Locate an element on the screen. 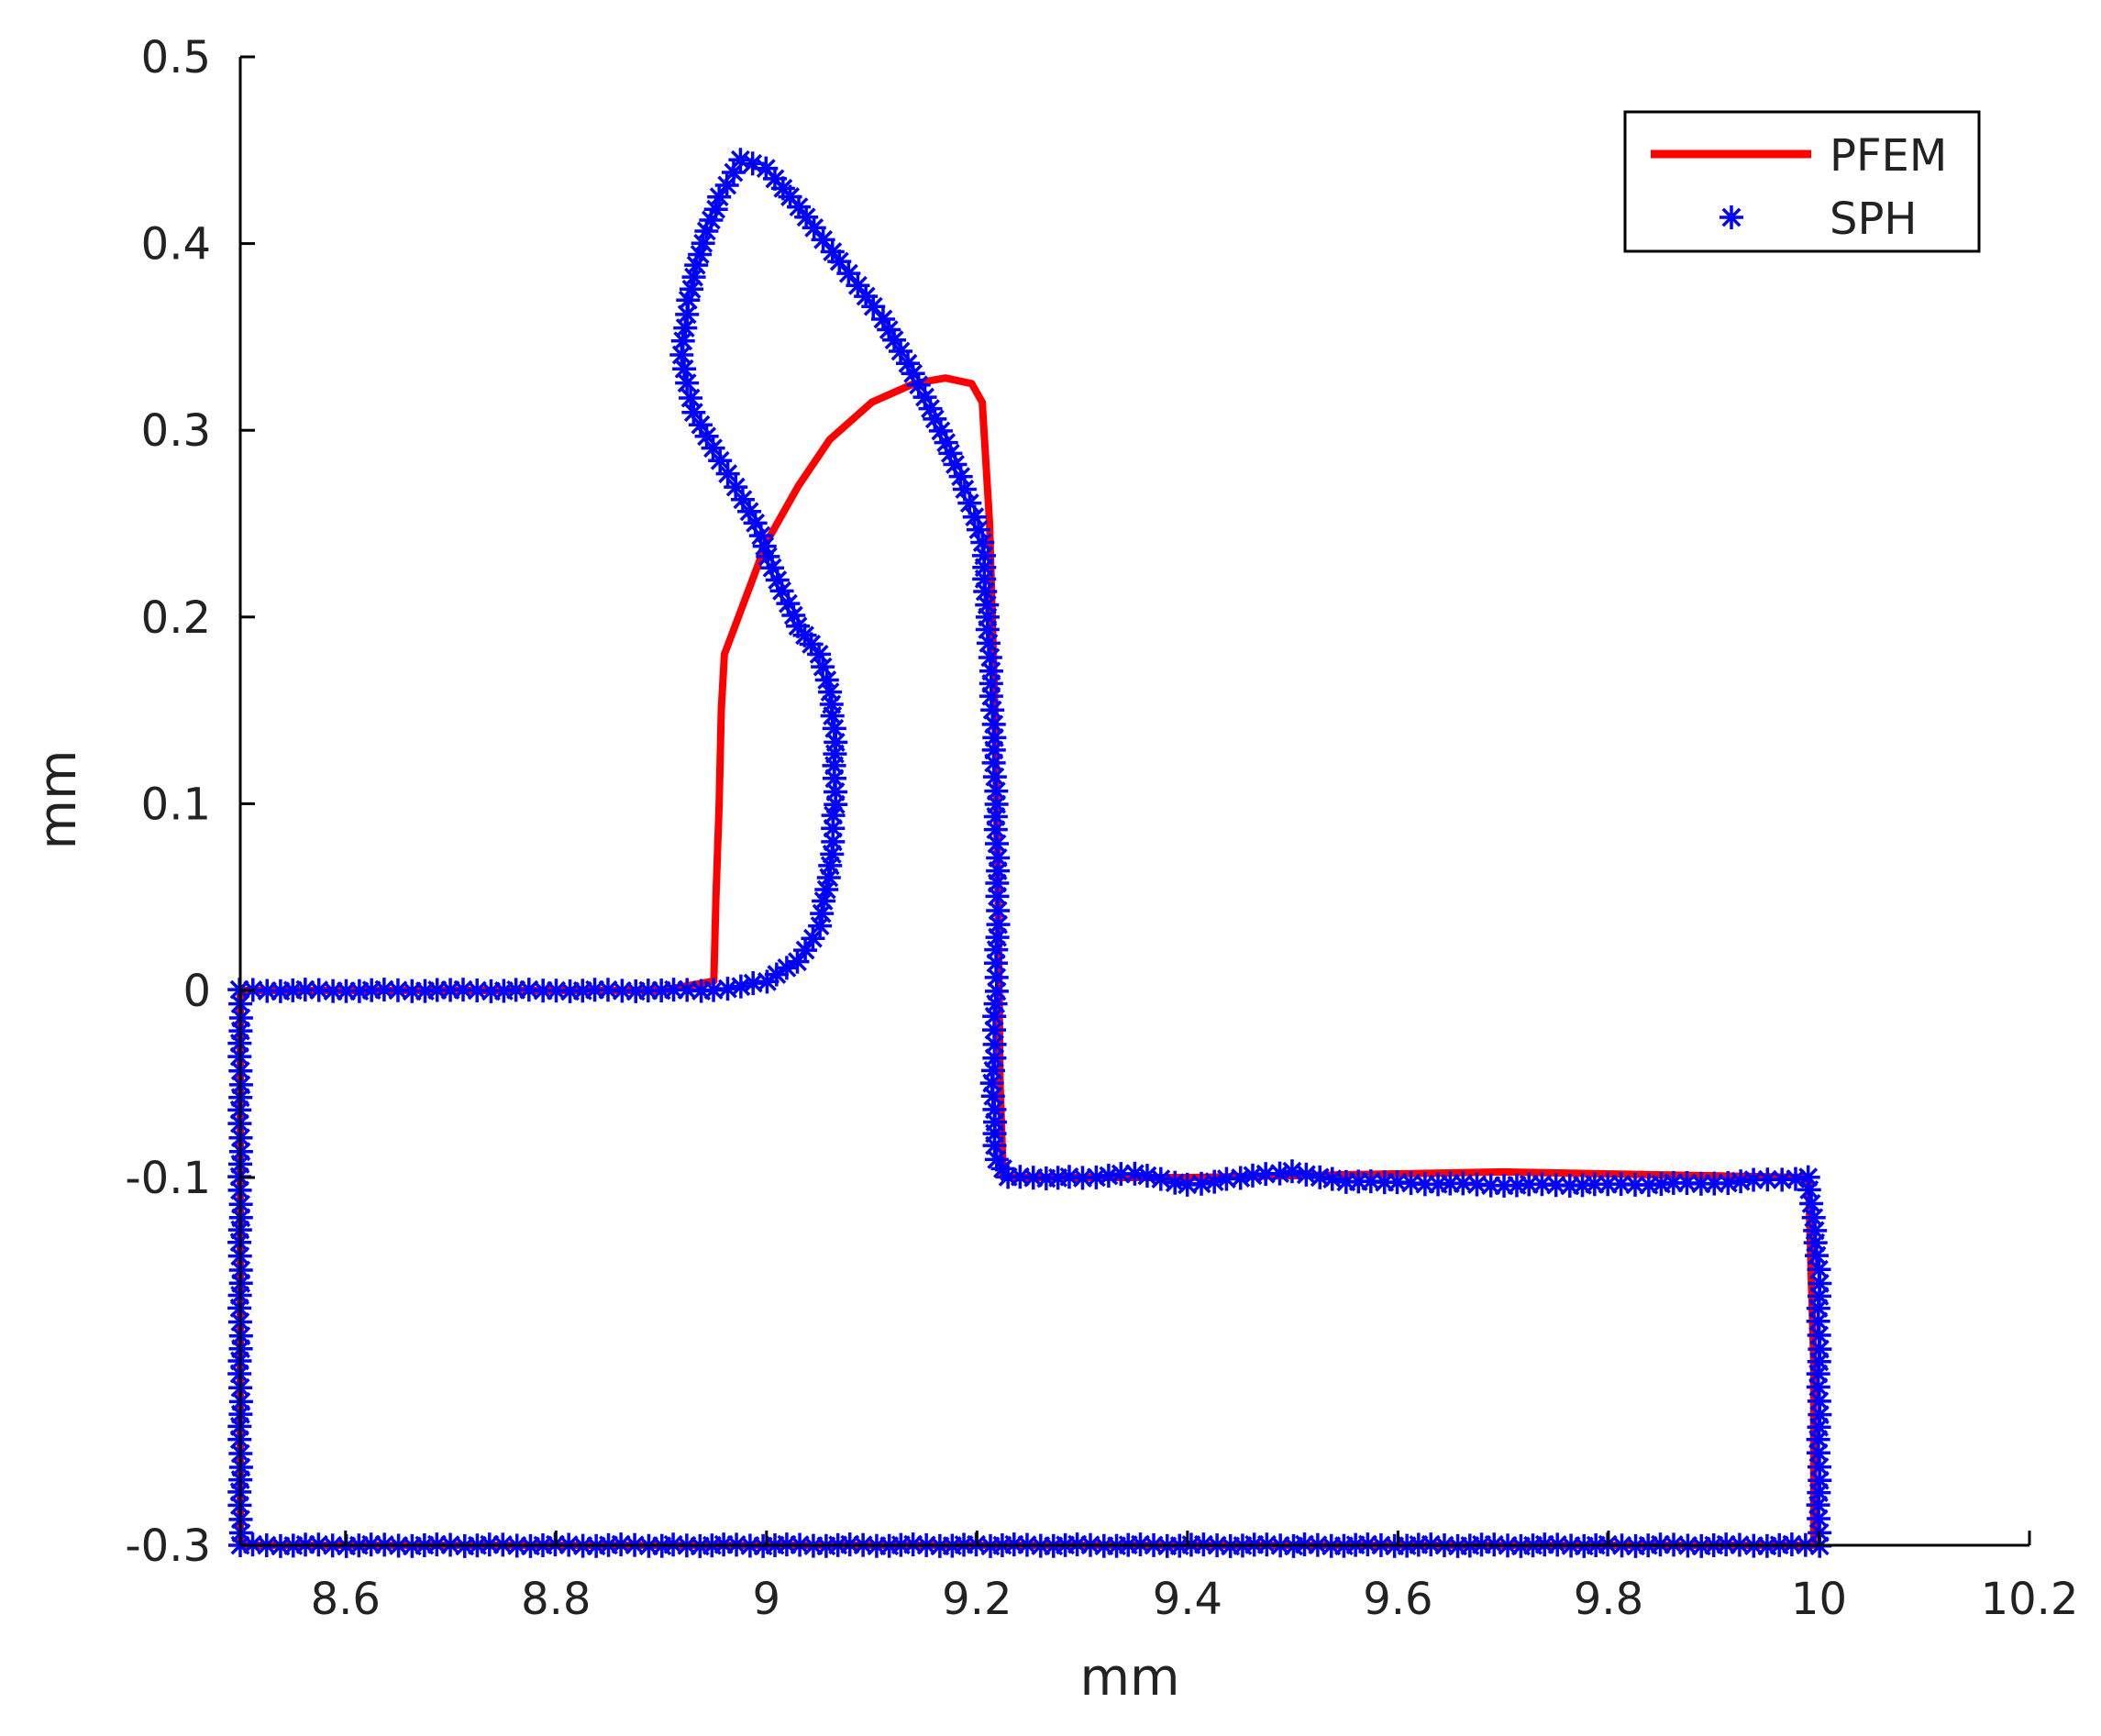 This screenshot has height=1736, width=2101. y-tick-label: 0 is located at coordinates (196, 991).